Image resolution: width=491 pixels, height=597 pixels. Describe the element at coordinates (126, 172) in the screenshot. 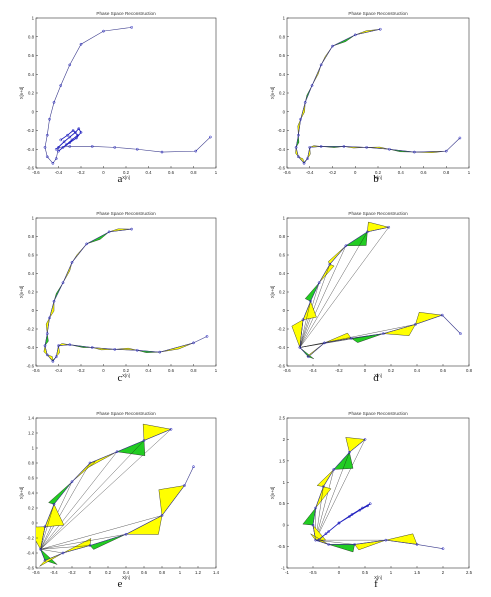

I see `x-tick-label: 0.2` at that location.